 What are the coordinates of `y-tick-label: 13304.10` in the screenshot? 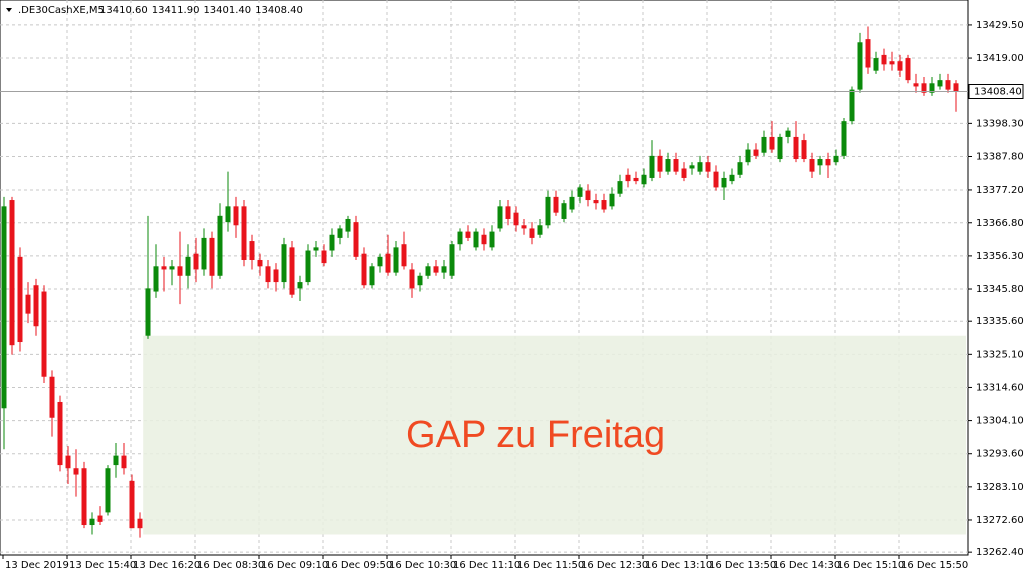 It's located at (1000, 421).